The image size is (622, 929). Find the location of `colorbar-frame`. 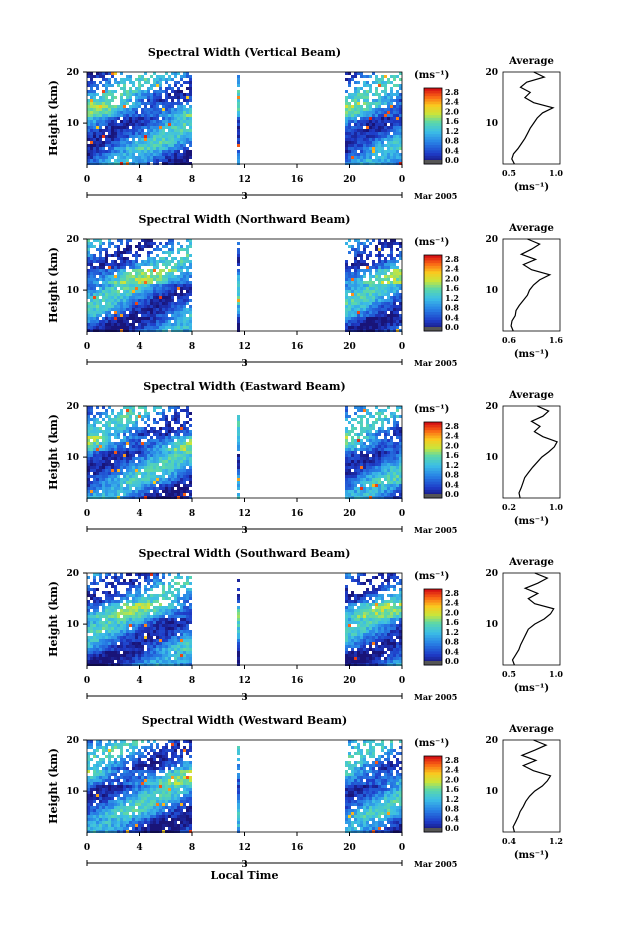

colorbar-frame is located at coordinates (433, 293).